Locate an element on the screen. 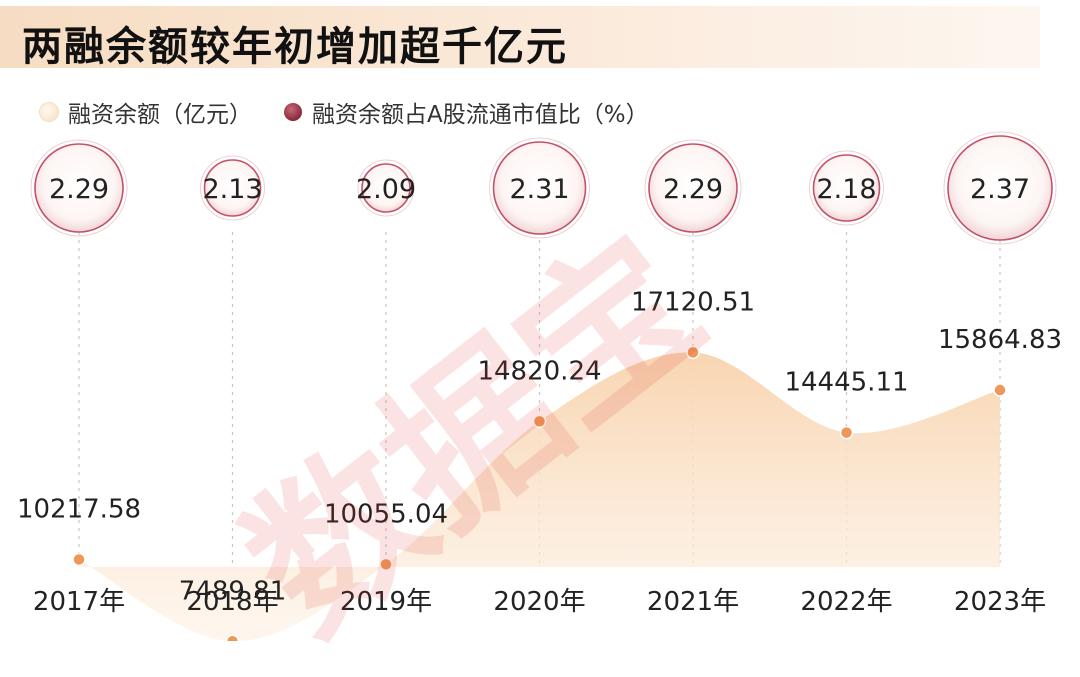  value-label: 10055.04 is located at coordinates (386, 514).